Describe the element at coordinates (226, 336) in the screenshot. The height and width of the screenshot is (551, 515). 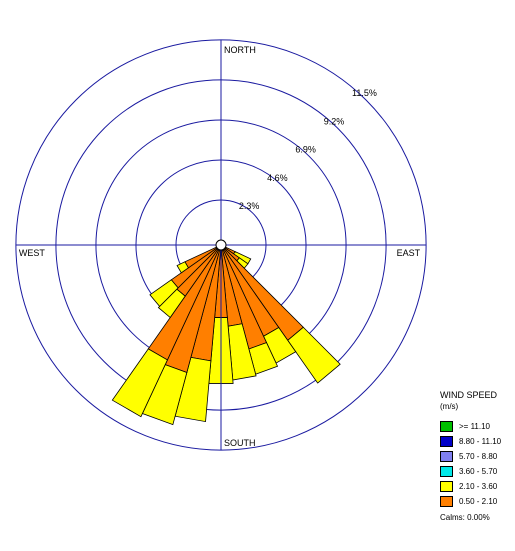
I see `petal-group` at that location.